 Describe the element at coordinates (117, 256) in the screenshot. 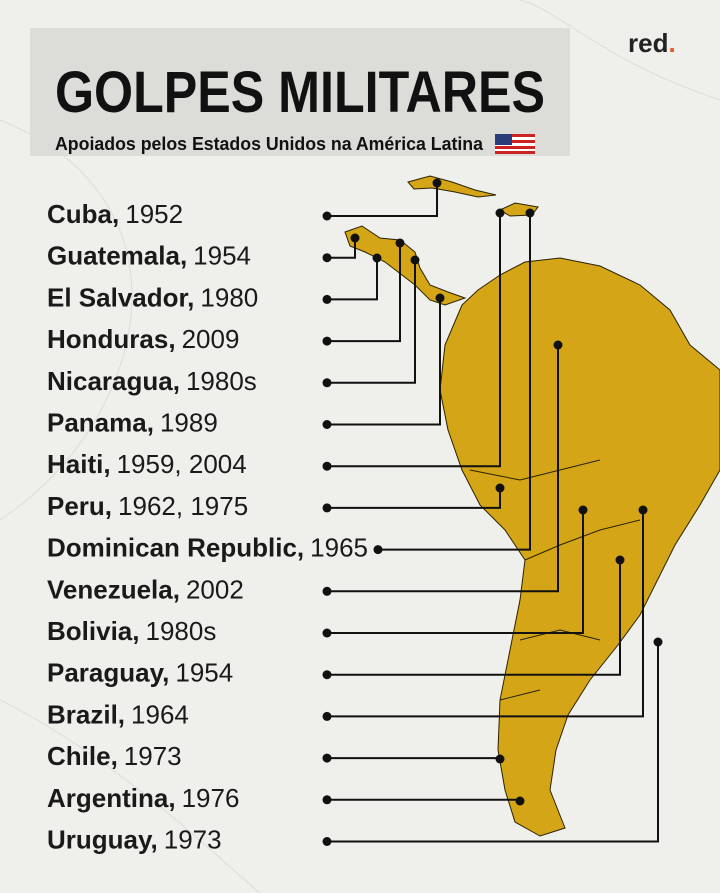

I see `country: Guatemala,` at that location.